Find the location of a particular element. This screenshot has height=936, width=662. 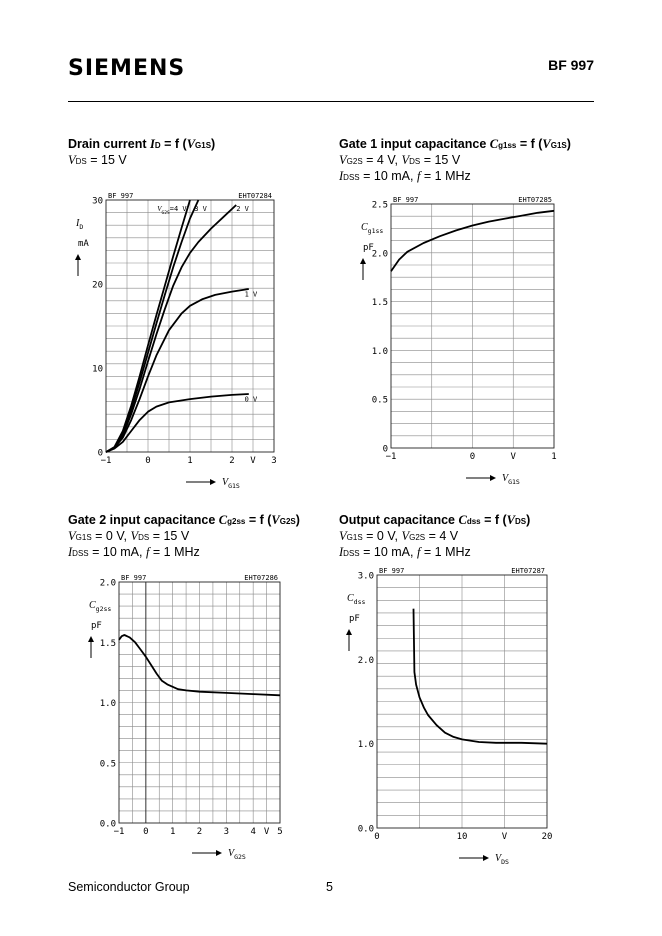

y-tick-label: 2.5 is located at coordinates (380, 206).